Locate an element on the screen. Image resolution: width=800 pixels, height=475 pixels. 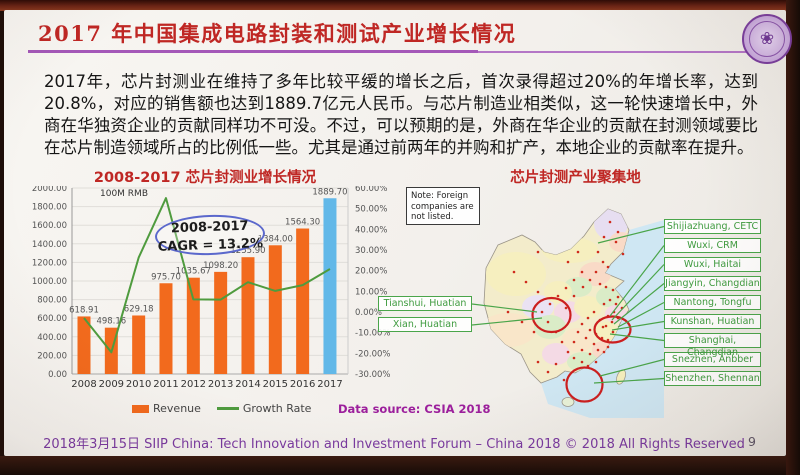
right-axis-tick: 0.00% is located at coordinates (368, 313).